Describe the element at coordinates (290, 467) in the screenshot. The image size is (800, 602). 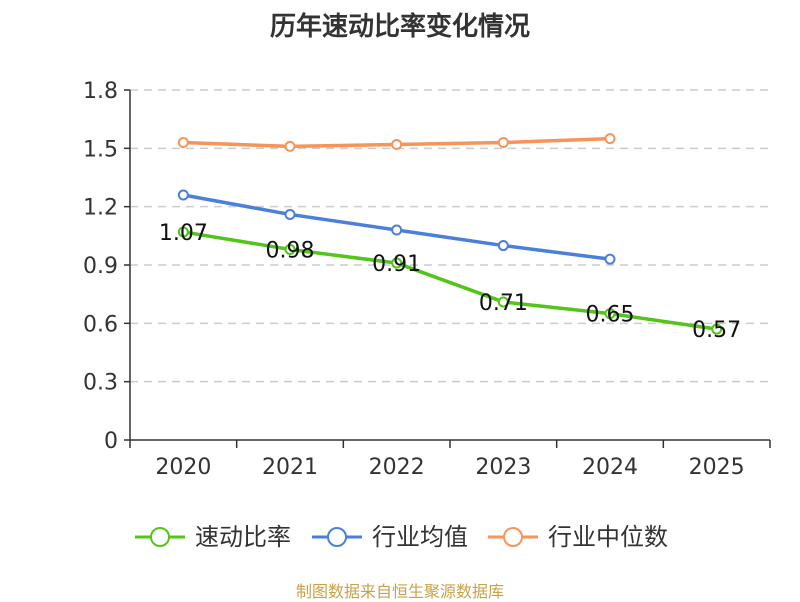
I see `x-tick-label: 2021` at that location.